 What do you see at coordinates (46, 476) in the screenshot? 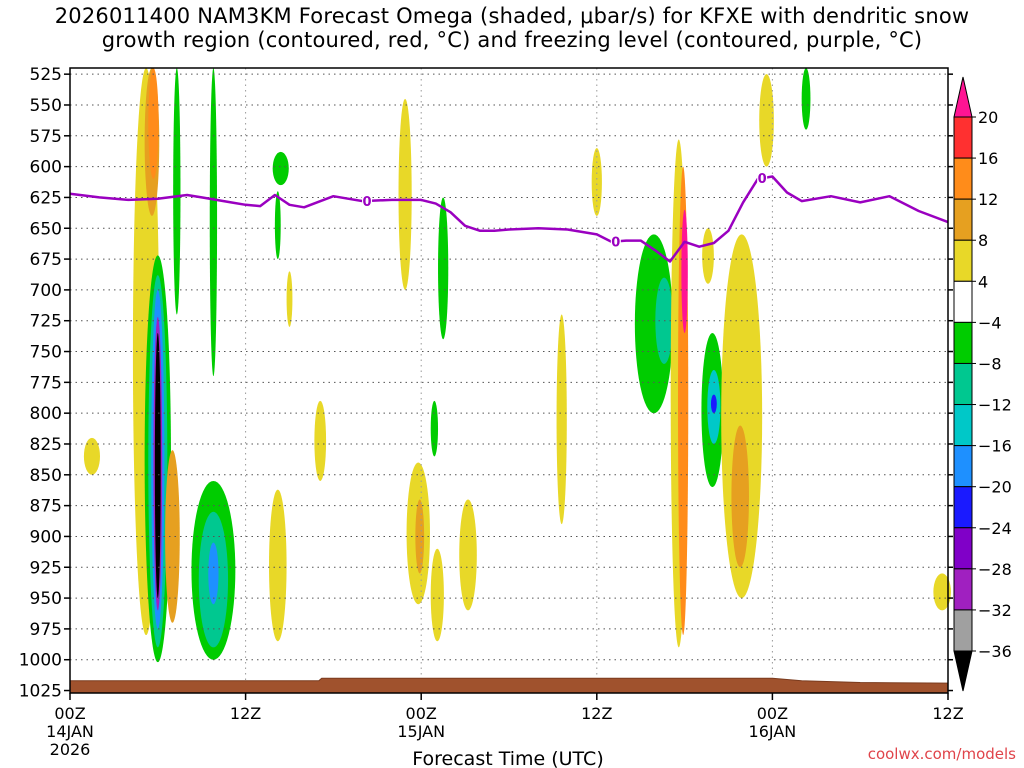
I see `y-tick-label: 850` at bounding box center [46, 476].